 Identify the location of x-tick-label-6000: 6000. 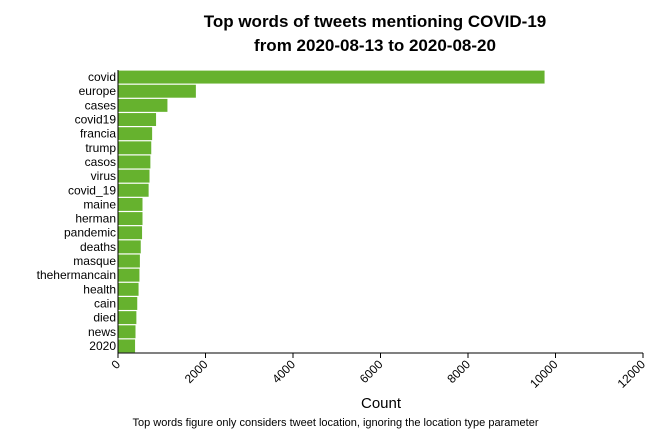
(371, 371).